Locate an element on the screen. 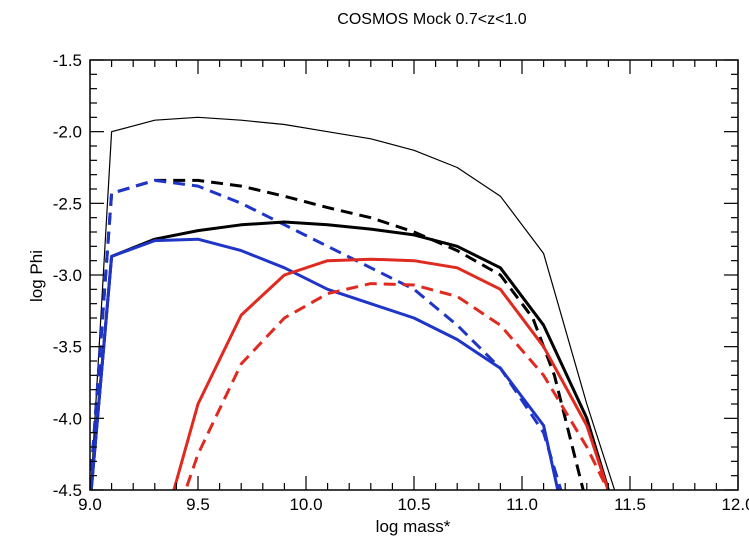  x-axis-label: log mass* is located at coordinates (413, 526).